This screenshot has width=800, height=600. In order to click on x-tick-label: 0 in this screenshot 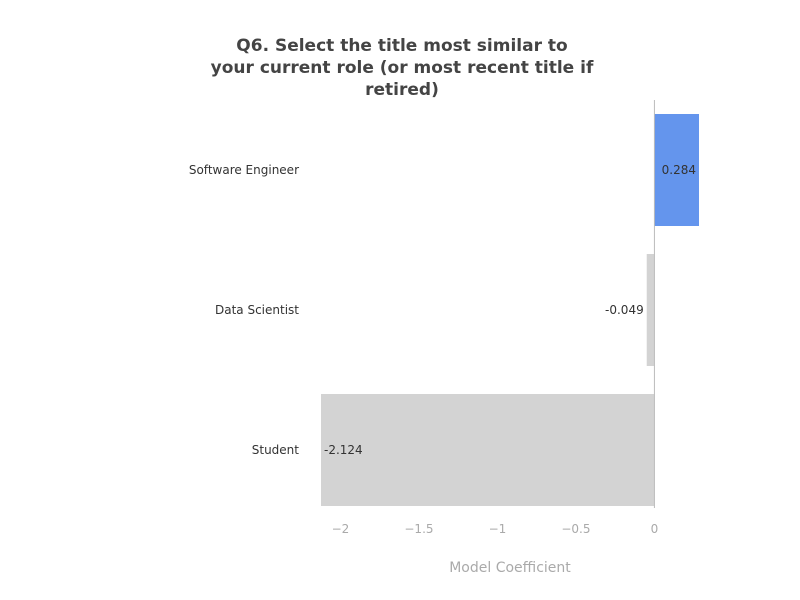, I will do `click(655, 529)`.